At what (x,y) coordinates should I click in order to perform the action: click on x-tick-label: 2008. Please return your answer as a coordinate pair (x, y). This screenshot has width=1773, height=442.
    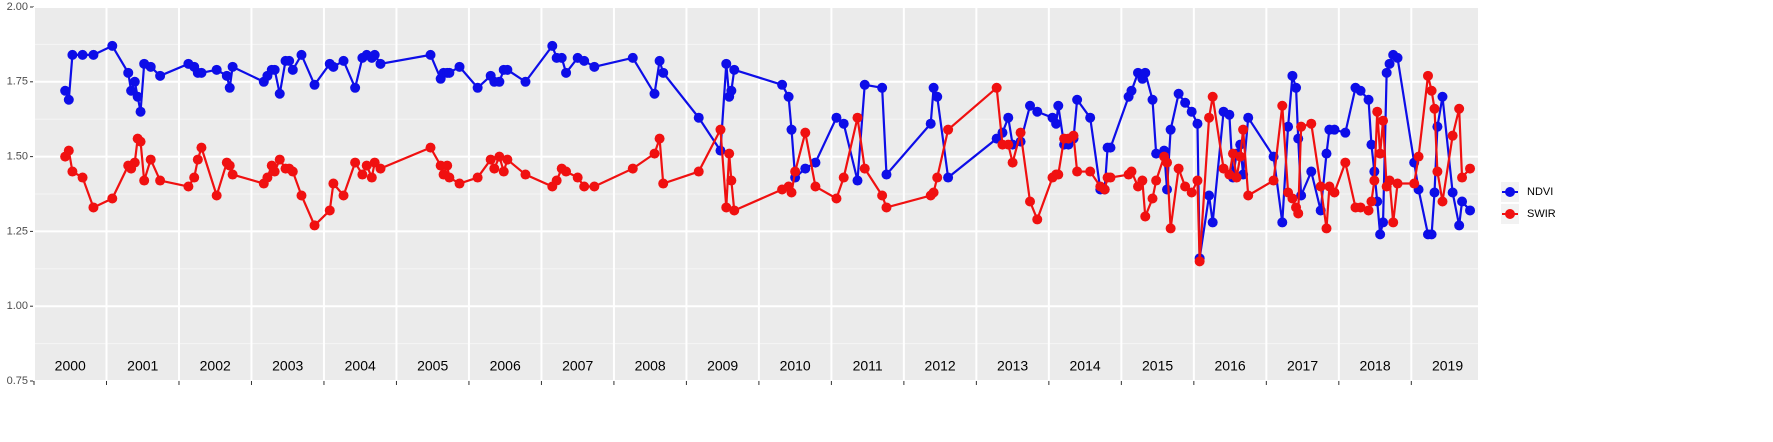
    Looking at the image, I should click on (650, 366).